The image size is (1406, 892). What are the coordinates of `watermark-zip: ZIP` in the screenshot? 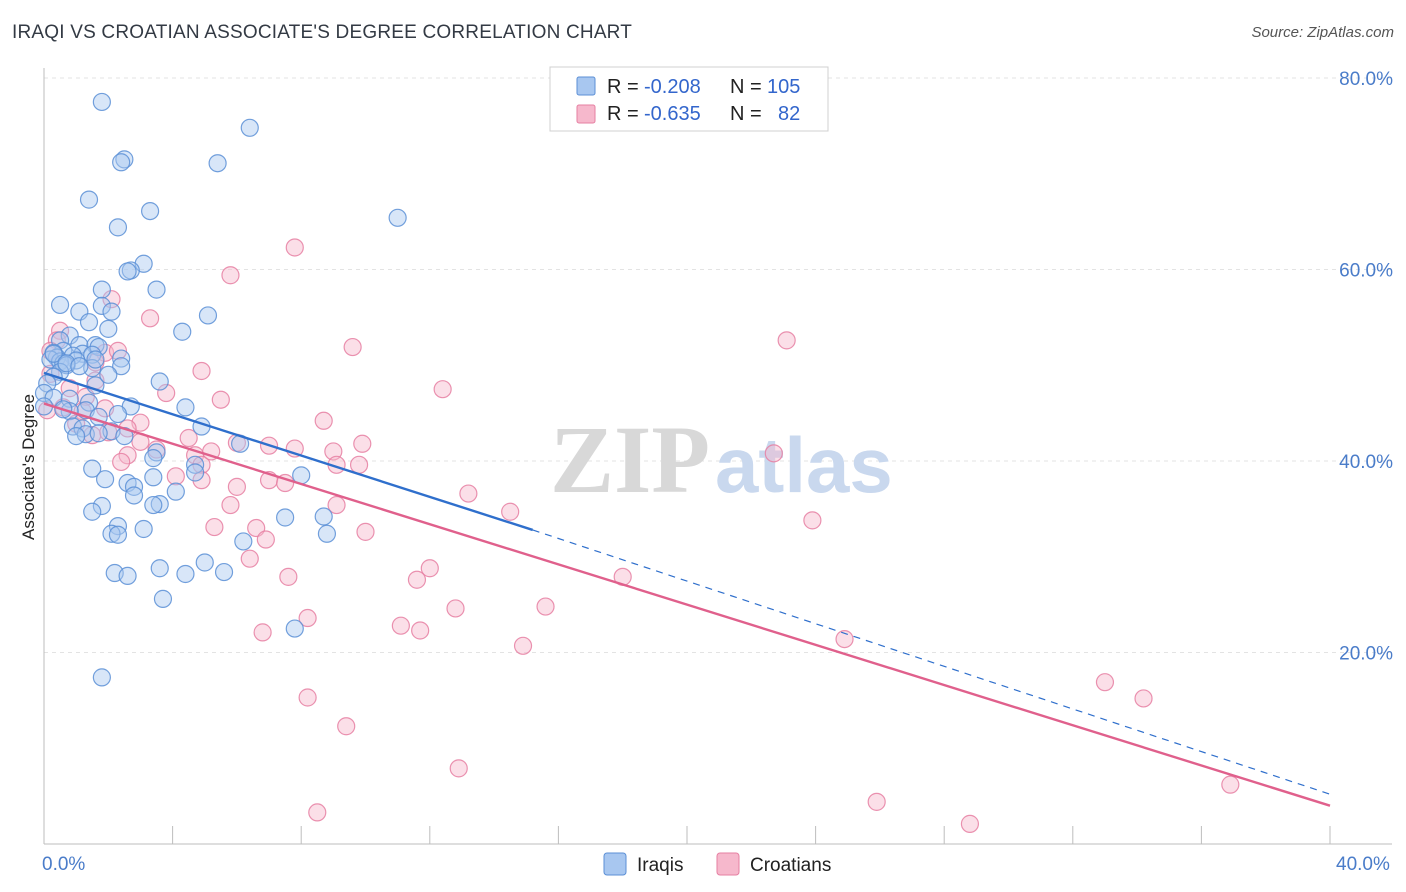 It's located at (630, 459).